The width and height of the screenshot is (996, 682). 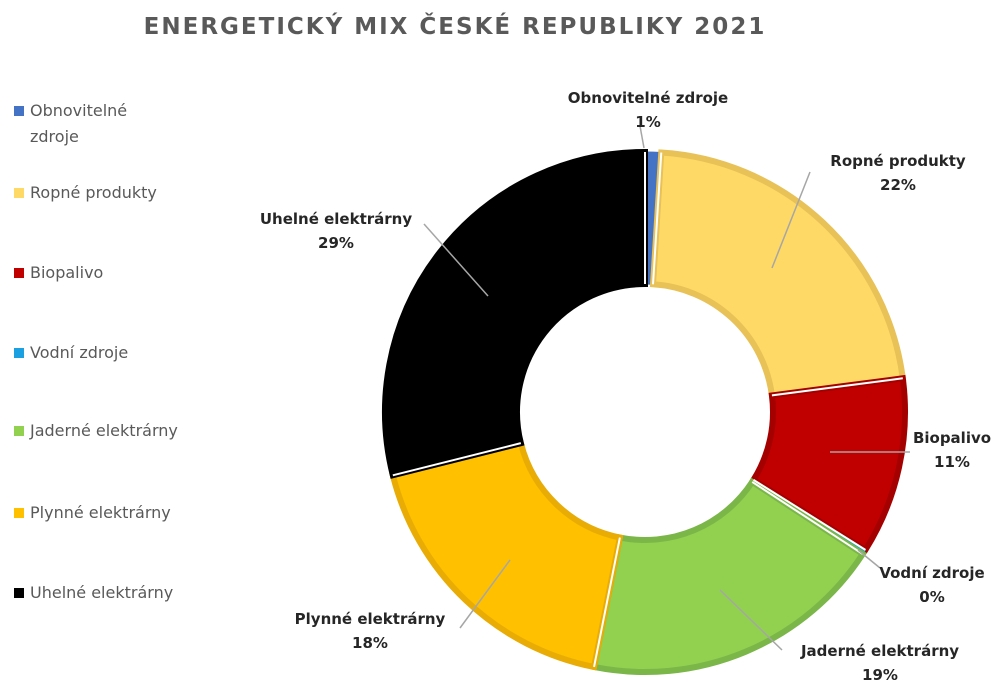 What do you see at coordinates (336, 243) in the screenshot?
I see `data-label-value: 29%` at bounding box center [336, 243].